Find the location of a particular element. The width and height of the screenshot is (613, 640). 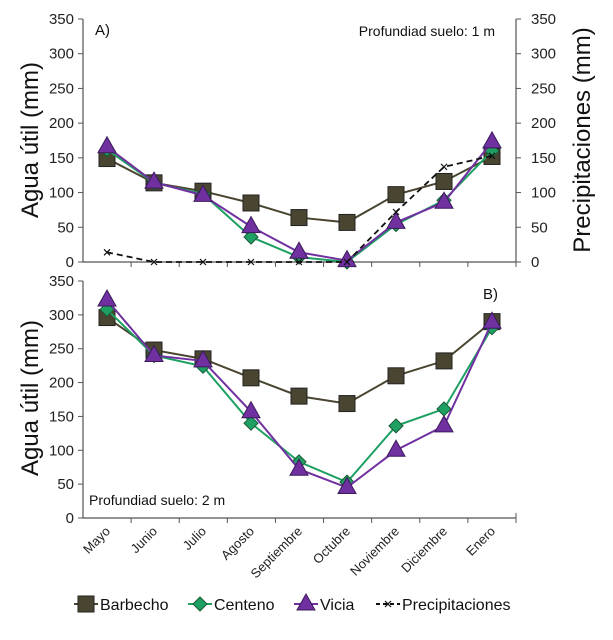

panel-a-annotation: Profundiad suelo: 1 m is located at coordinates (427, 31).